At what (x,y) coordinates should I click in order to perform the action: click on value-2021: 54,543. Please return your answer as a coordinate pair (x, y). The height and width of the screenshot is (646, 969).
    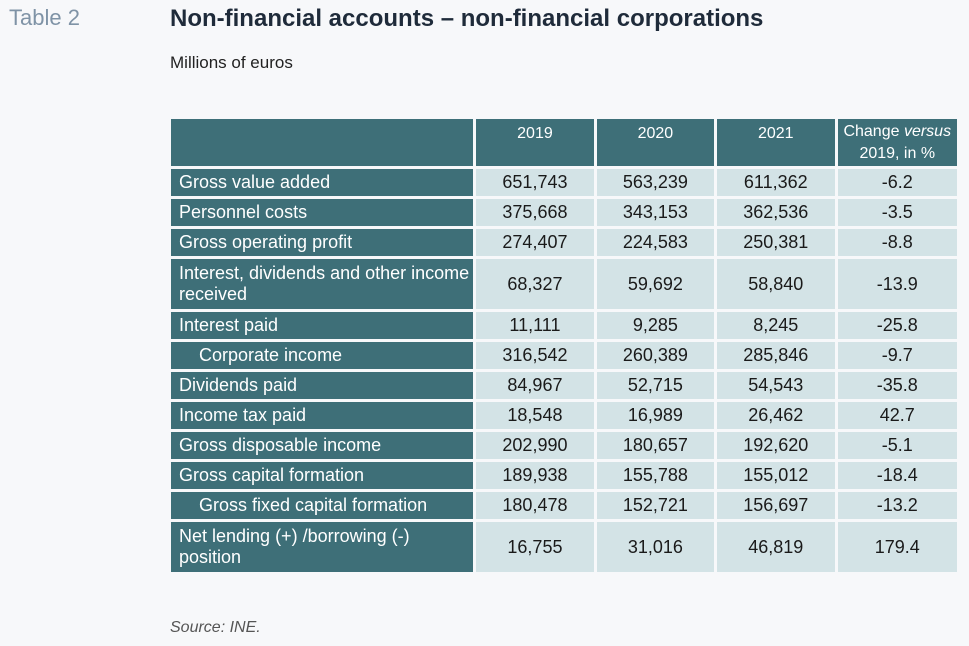
    Looking at the image, I should click on (776, 385).